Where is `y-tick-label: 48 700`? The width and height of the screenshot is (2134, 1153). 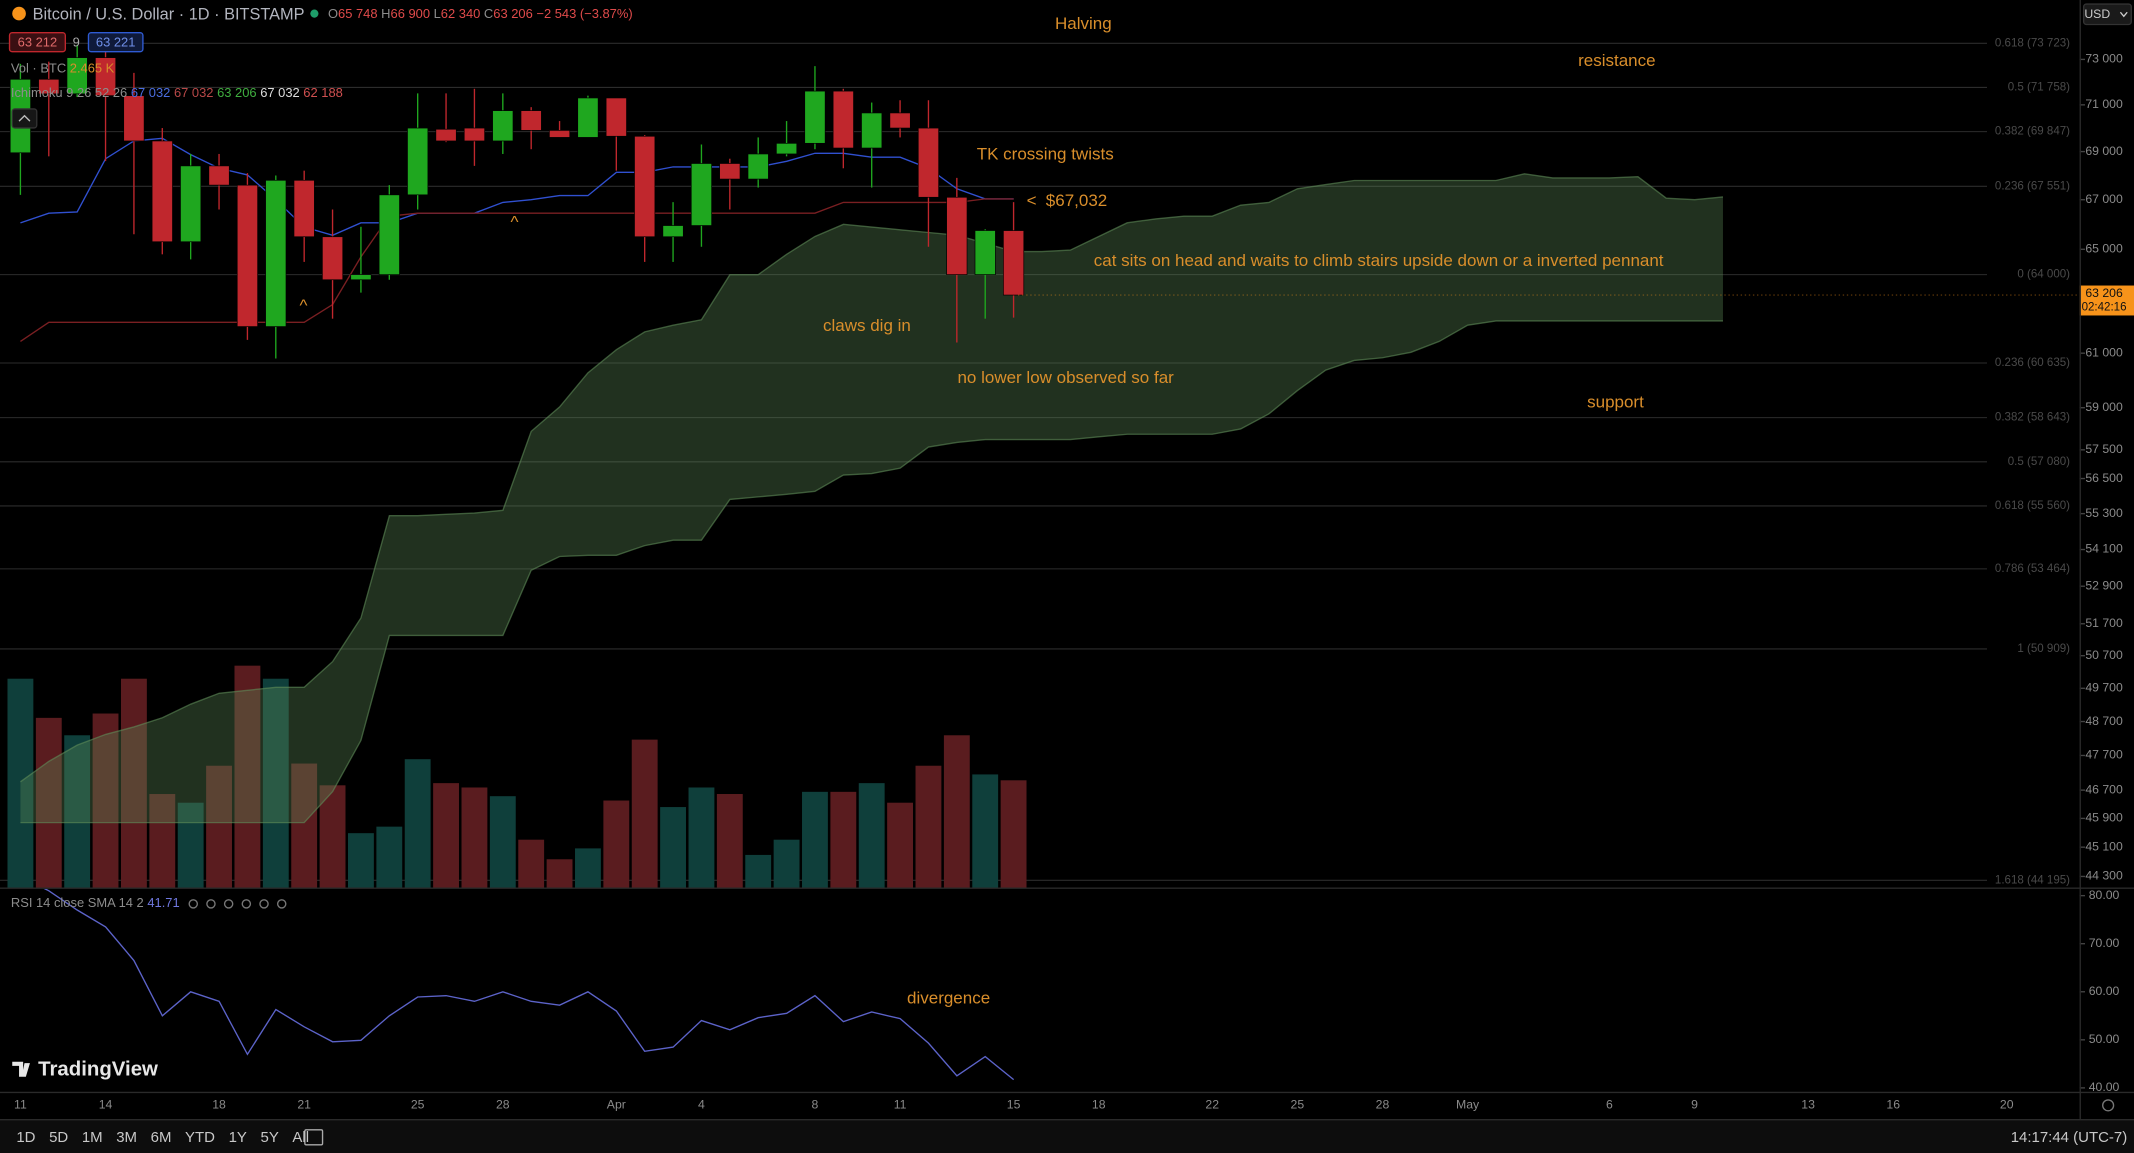 y-tick-label: 48 700 is located at coordinates (2104, 721).